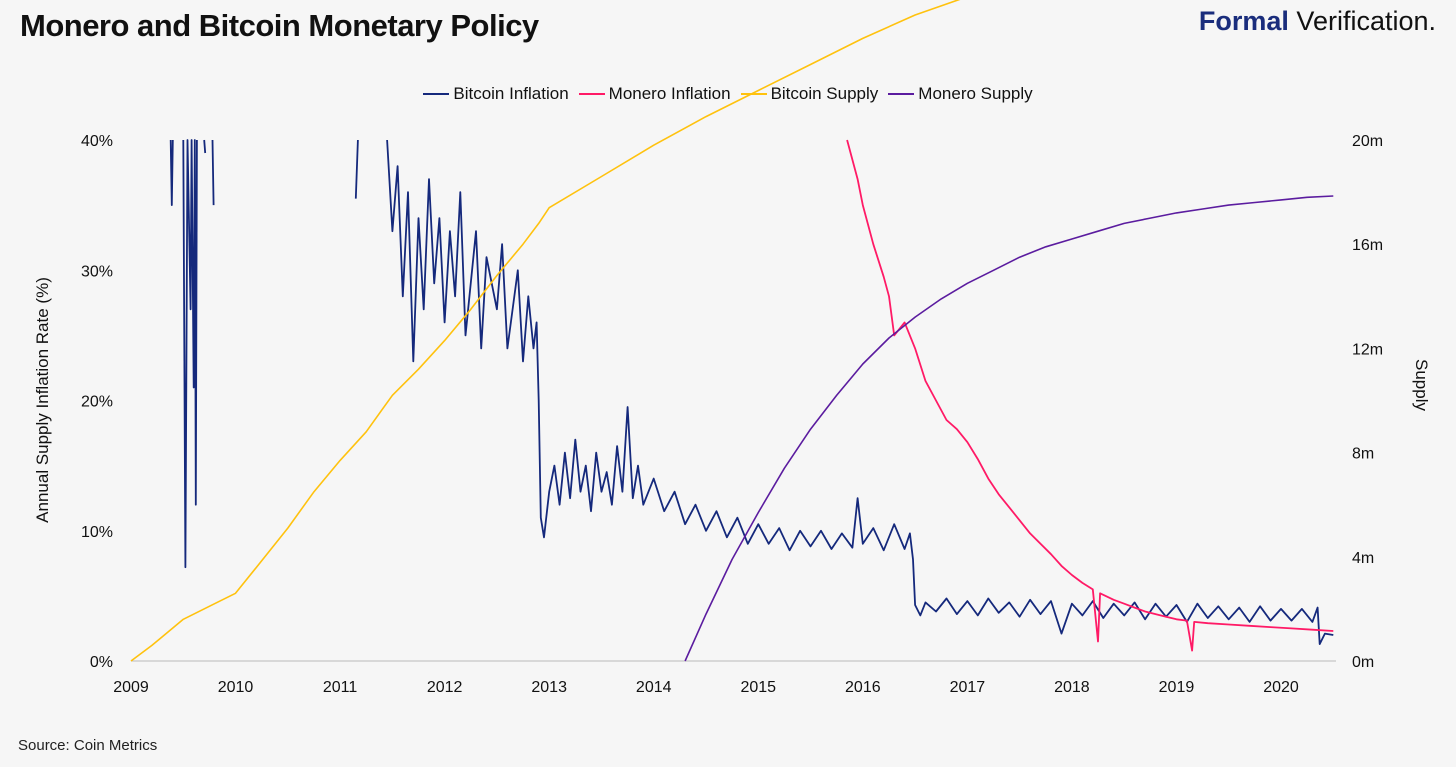  I want to click on legend-item-monero-supply: Monero Supply, so click(960, 94).